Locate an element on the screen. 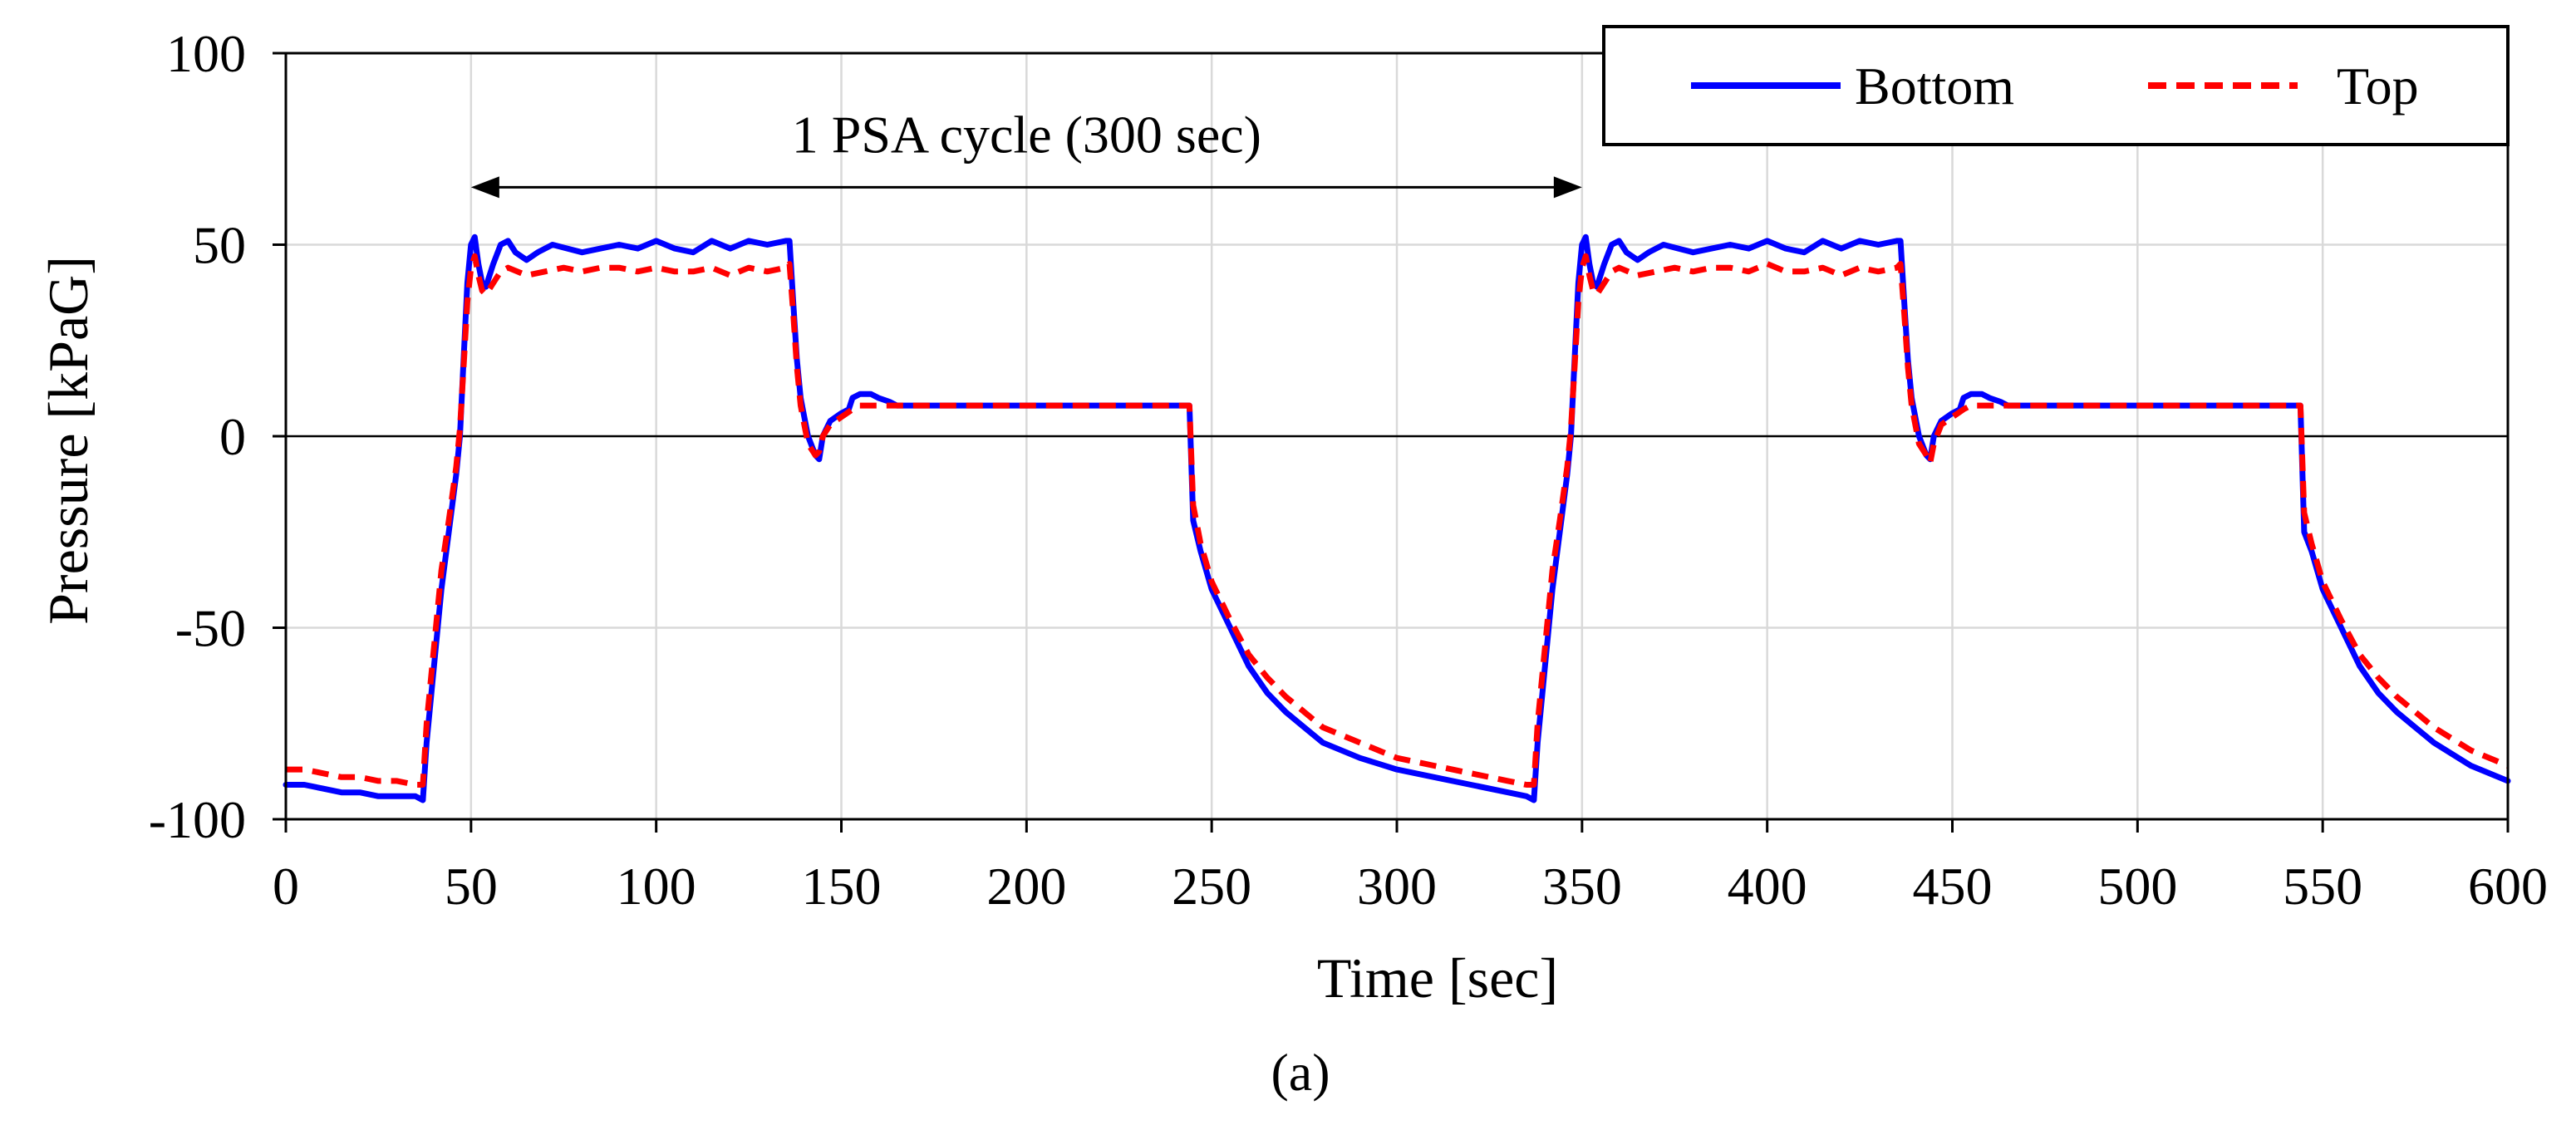 The width and height of the screenshot is (2576, 1130). x-axis-ticks: 0 50 100 150 200 250 300 350 400 450 500 550 600 is located at coordinates (1410, 868).